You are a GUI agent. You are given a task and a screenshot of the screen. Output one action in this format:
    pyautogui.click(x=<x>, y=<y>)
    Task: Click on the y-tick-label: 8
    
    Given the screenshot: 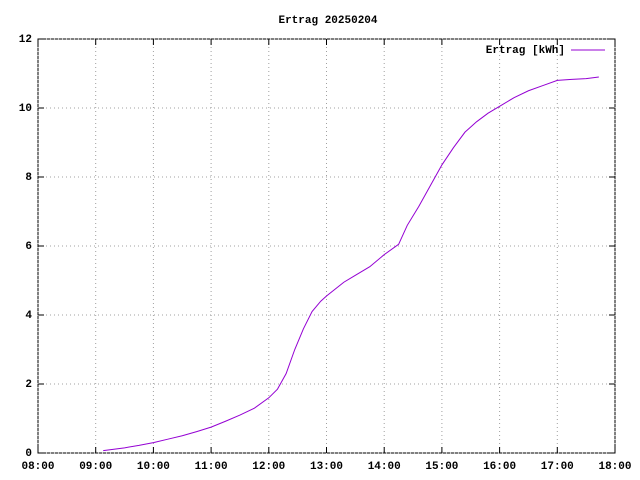 What is the action you would take?
    pyautogui.click(x=28, y=178)
    